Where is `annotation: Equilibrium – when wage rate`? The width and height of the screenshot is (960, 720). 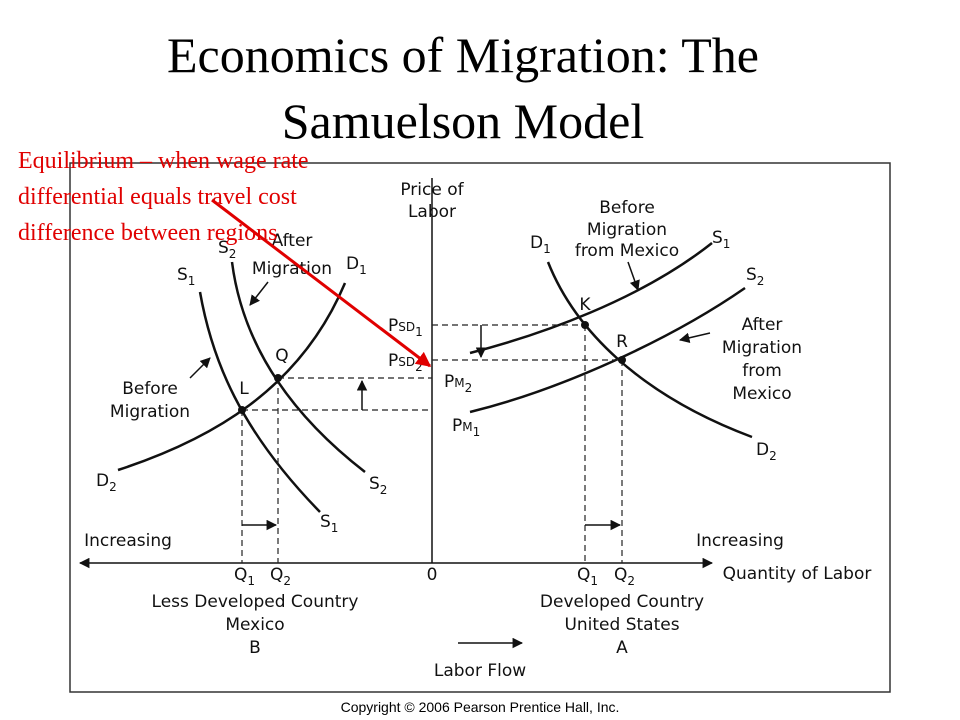 annotation: Equilibrium – when wage rate is located at coordinates (163, 161).